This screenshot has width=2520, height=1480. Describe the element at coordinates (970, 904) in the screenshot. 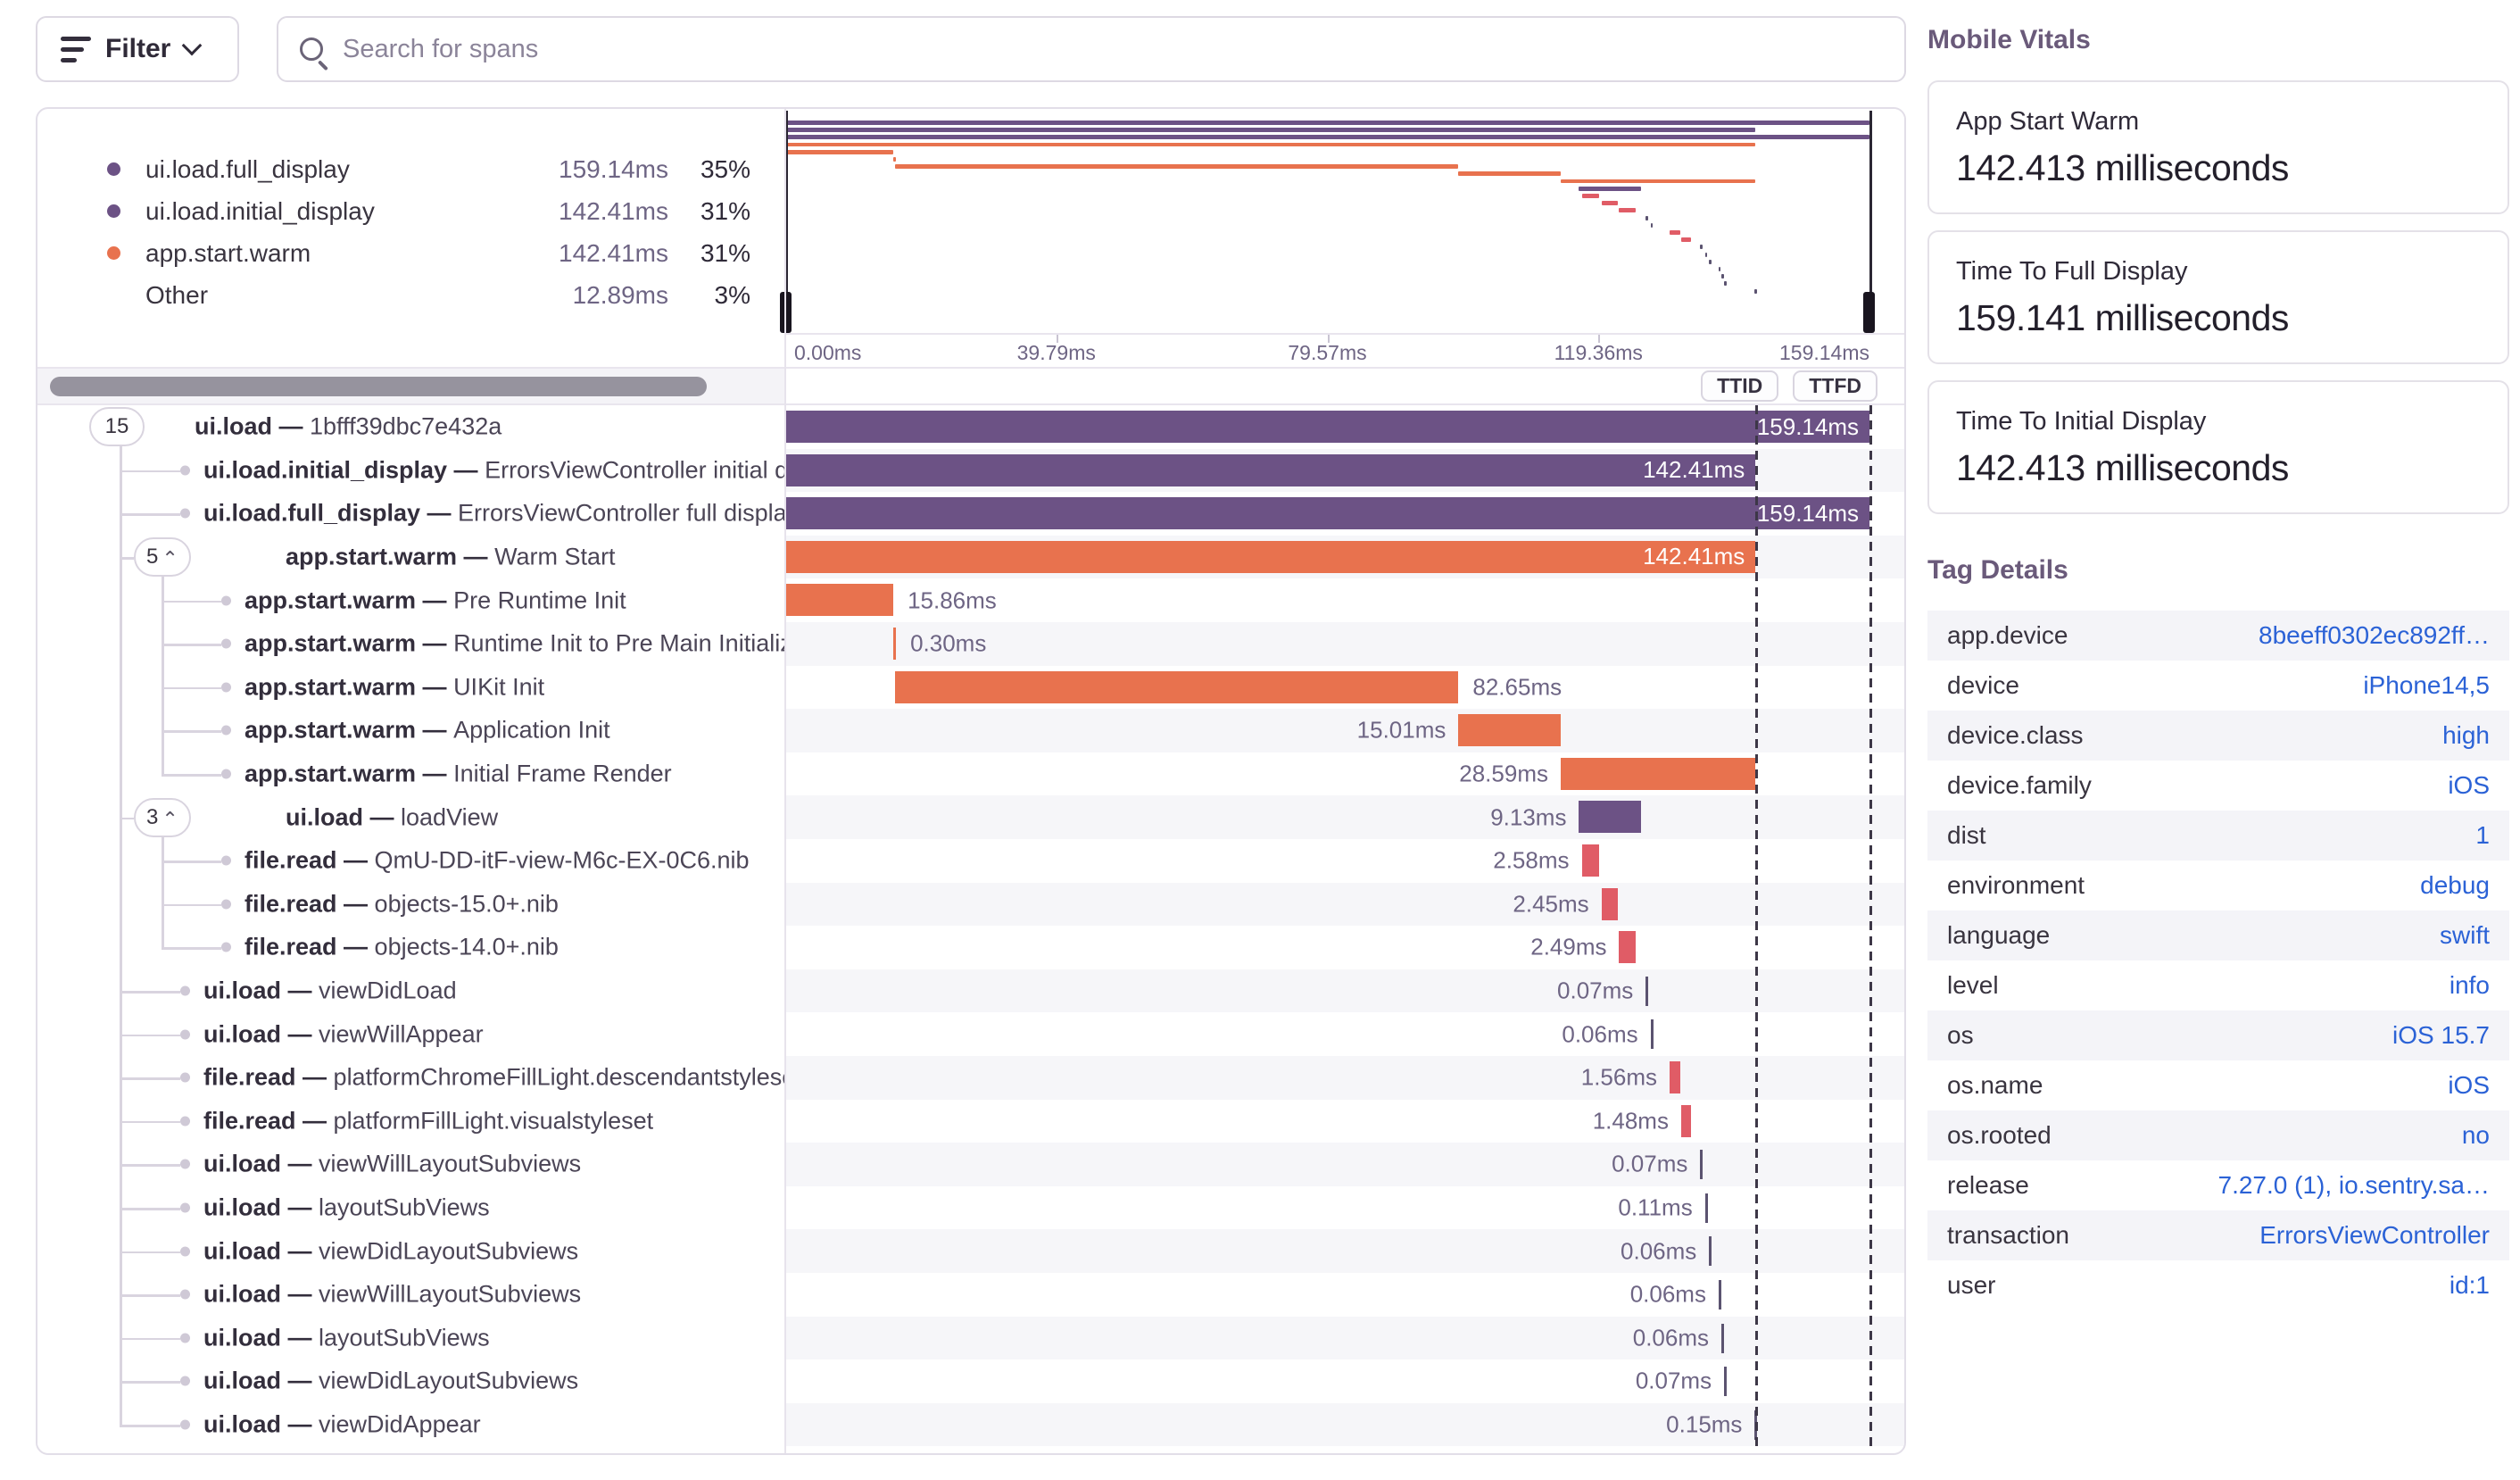

I see `trace-row: file.read — objects-15.0+.nib 2.45ms` at that location.